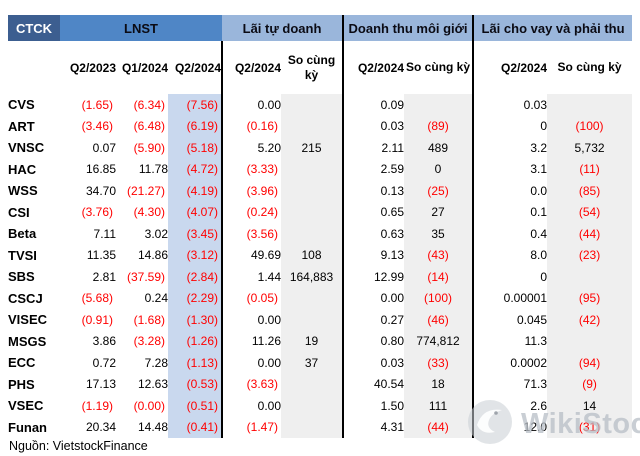 This screenshot has height=456, width=640. Describe the element at coordinates (439, 298) in the screenshot. I see `cell: (100)` at that location.